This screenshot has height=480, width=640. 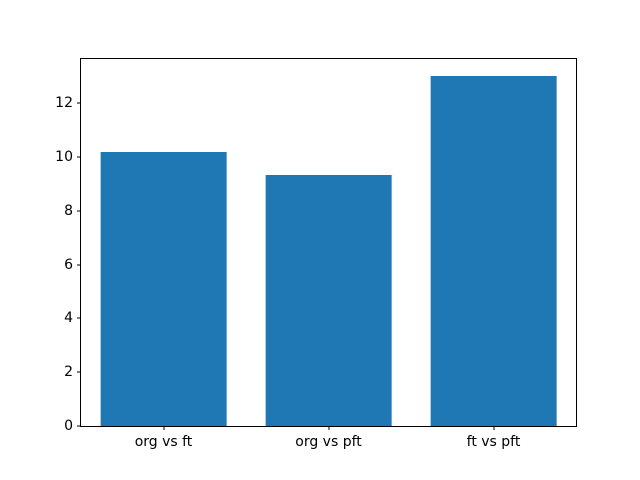 I want to click on x-tick-label: org vs ft, so click(x=163, y=442).